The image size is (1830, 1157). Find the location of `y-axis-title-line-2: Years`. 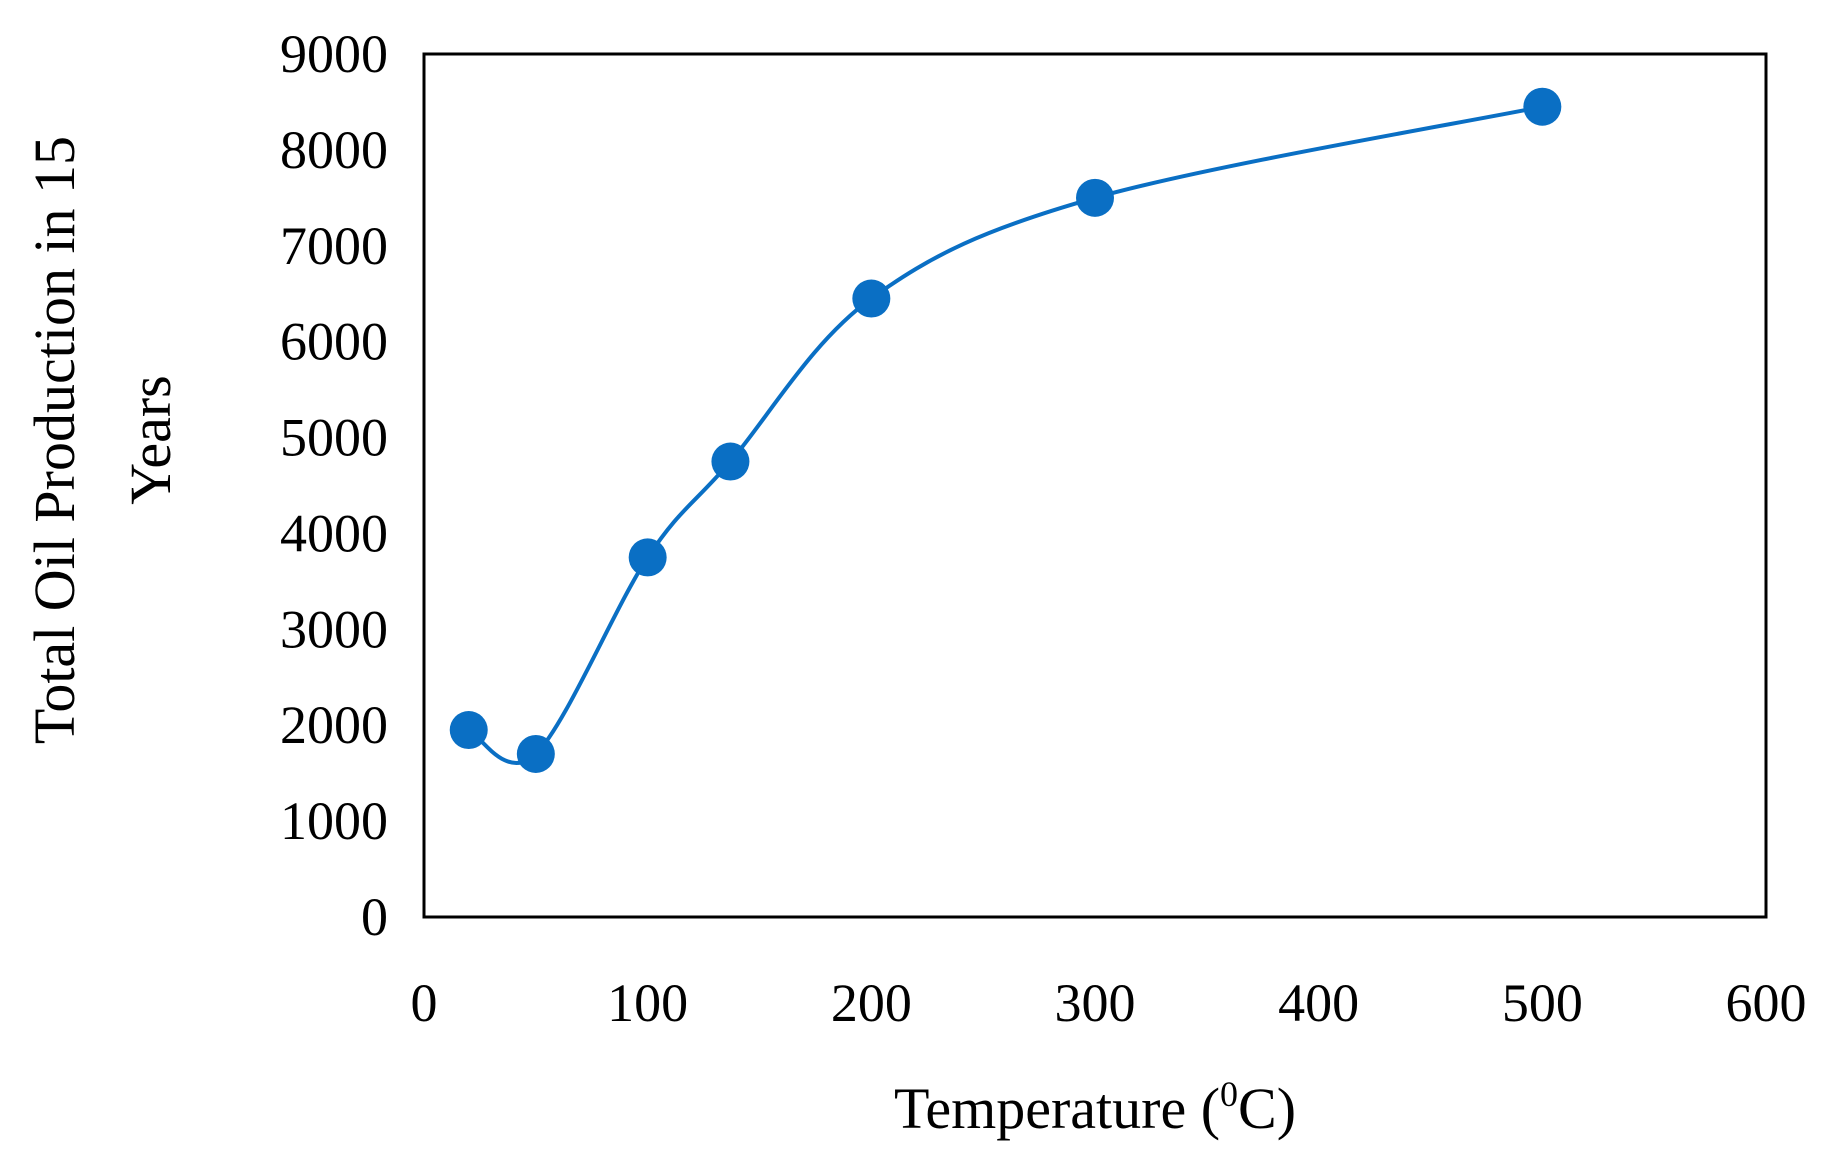

y-axis-title-line-2: Years is located at coordinates (150, 439).